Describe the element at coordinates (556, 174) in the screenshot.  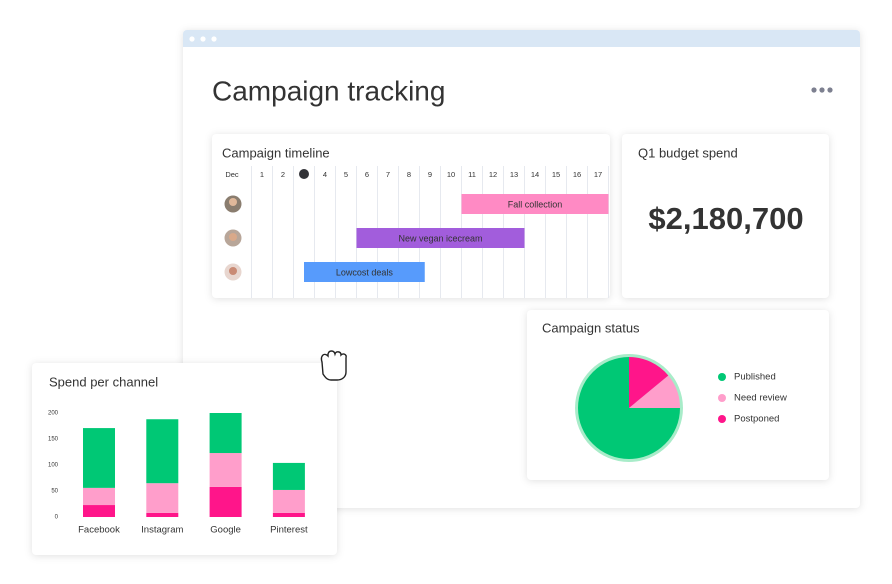
I see `day-label: 15` at that location.